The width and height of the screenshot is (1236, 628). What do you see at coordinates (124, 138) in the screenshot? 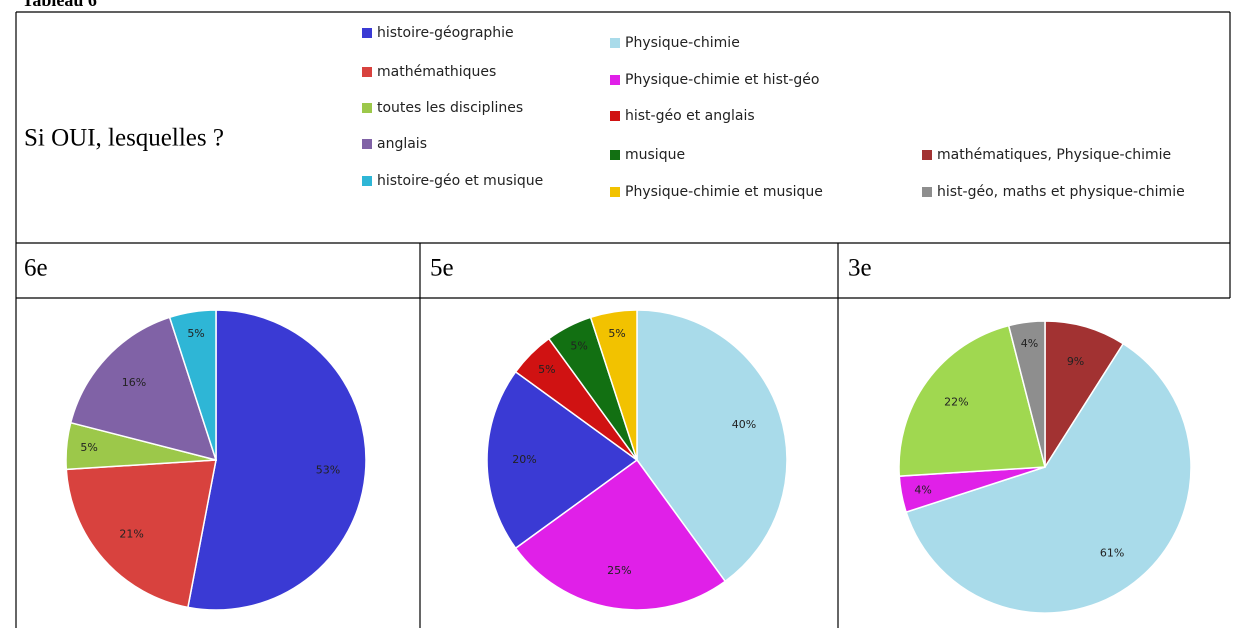
I see `question: Si OUI, lesquelles ?` at bounding box center [124, 138].